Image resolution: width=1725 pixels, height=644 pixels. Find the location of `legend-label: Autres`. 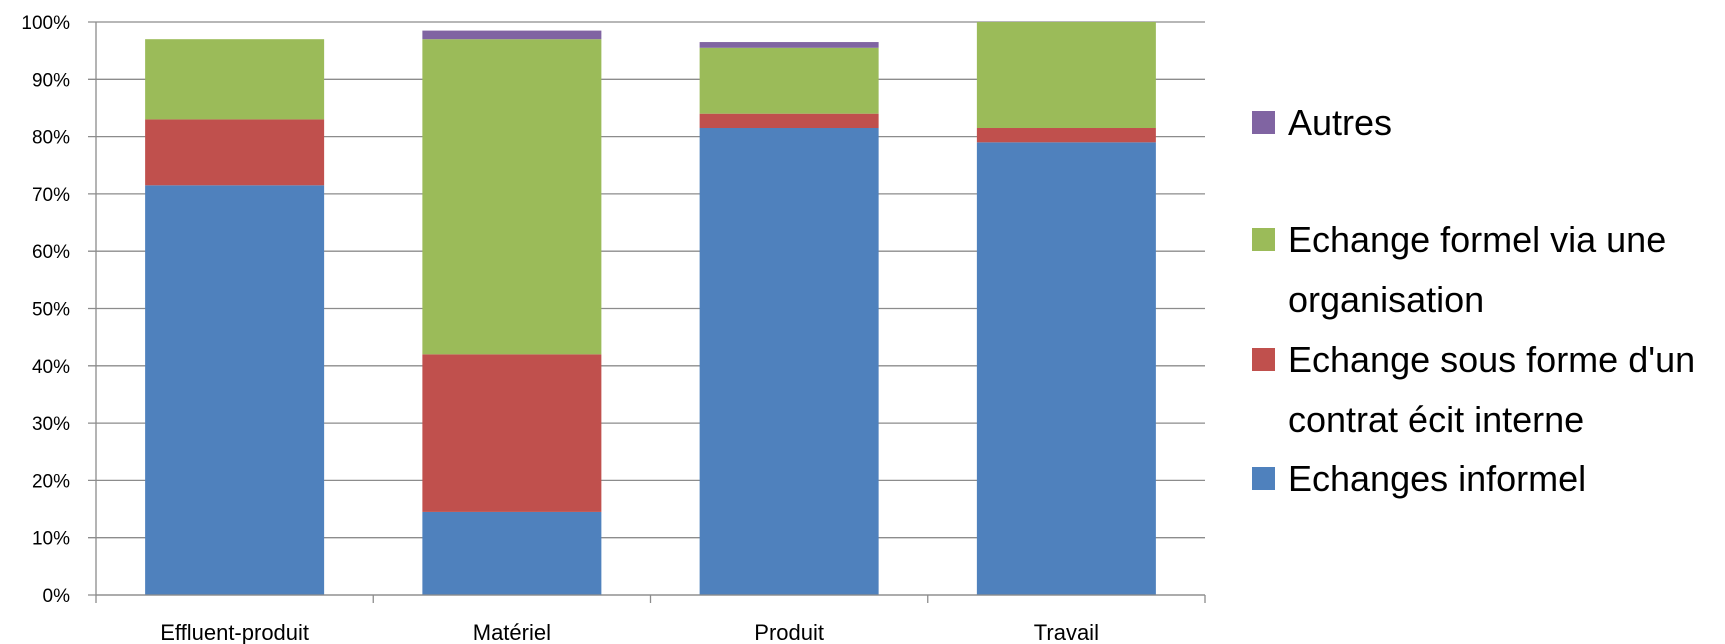

legend-label: Autres is located at coordinates (1340, 122).